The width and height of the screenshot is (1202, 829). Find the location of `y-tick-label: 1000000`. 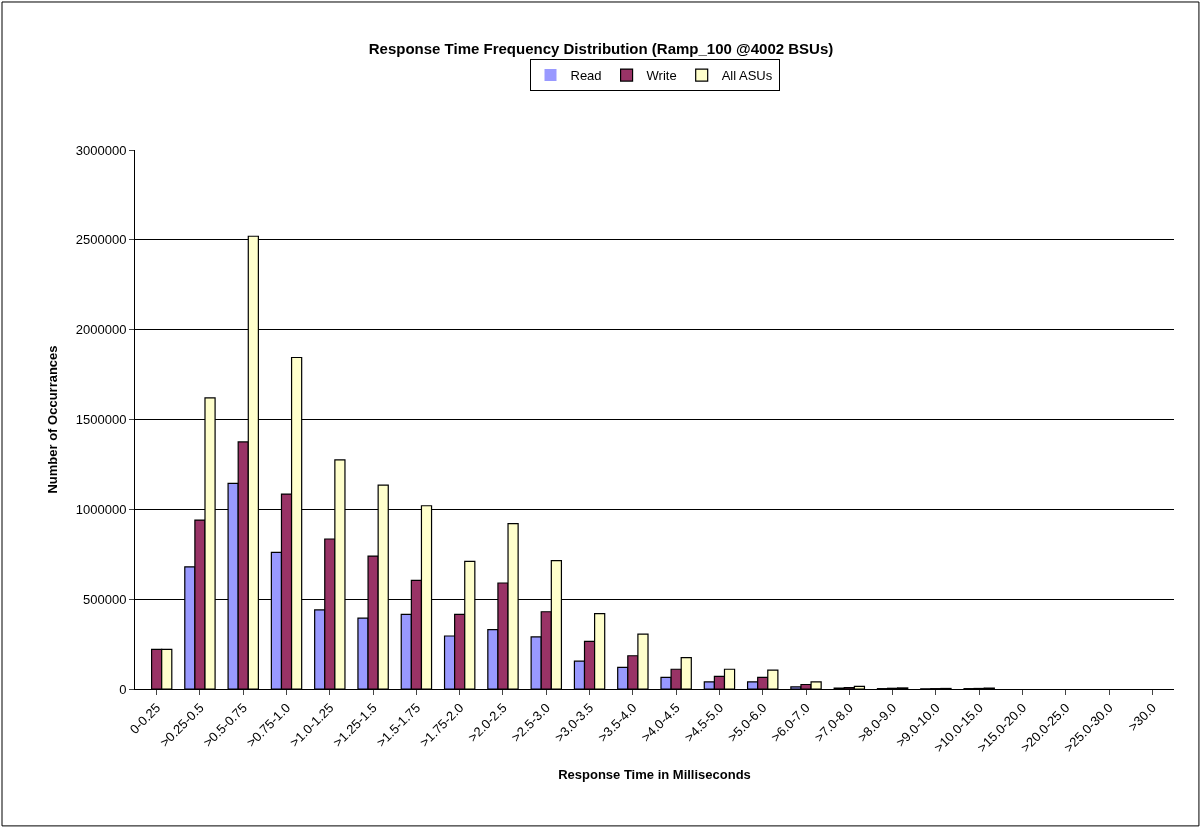

y-tick-label: 1000000 is located at coordinates (101, 509).